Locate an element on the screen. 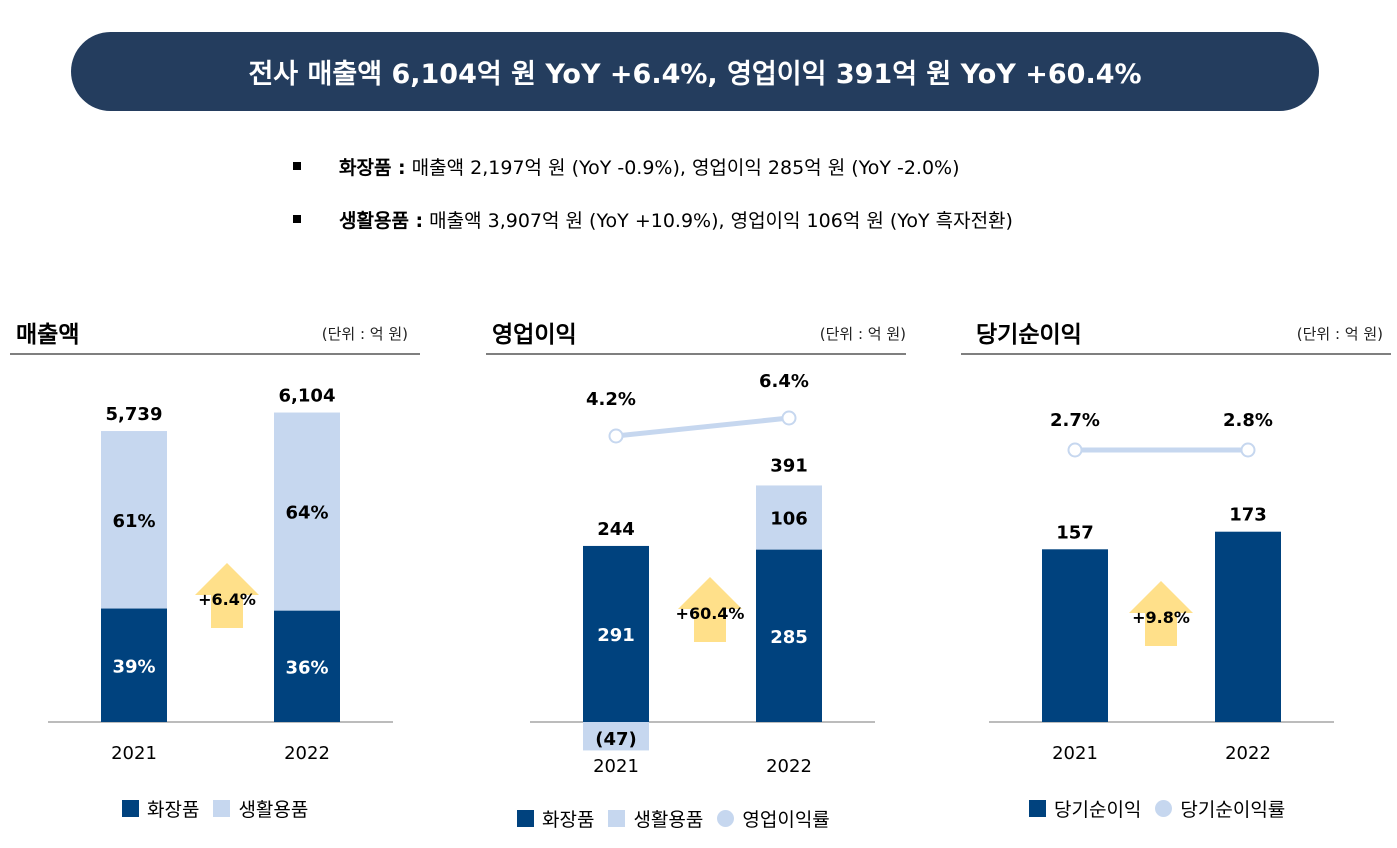  margin-label: 4.2% is located at coordinates (611, 399).